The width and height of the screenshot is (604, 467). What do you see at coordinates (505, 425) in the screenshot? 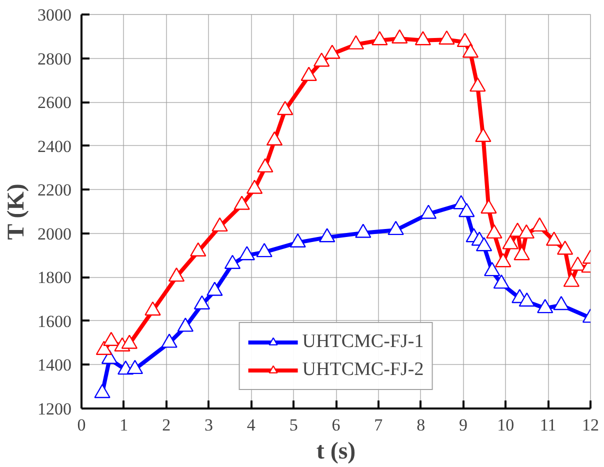
I see `x-tick-label: 10` at bounding box center [505, 425].